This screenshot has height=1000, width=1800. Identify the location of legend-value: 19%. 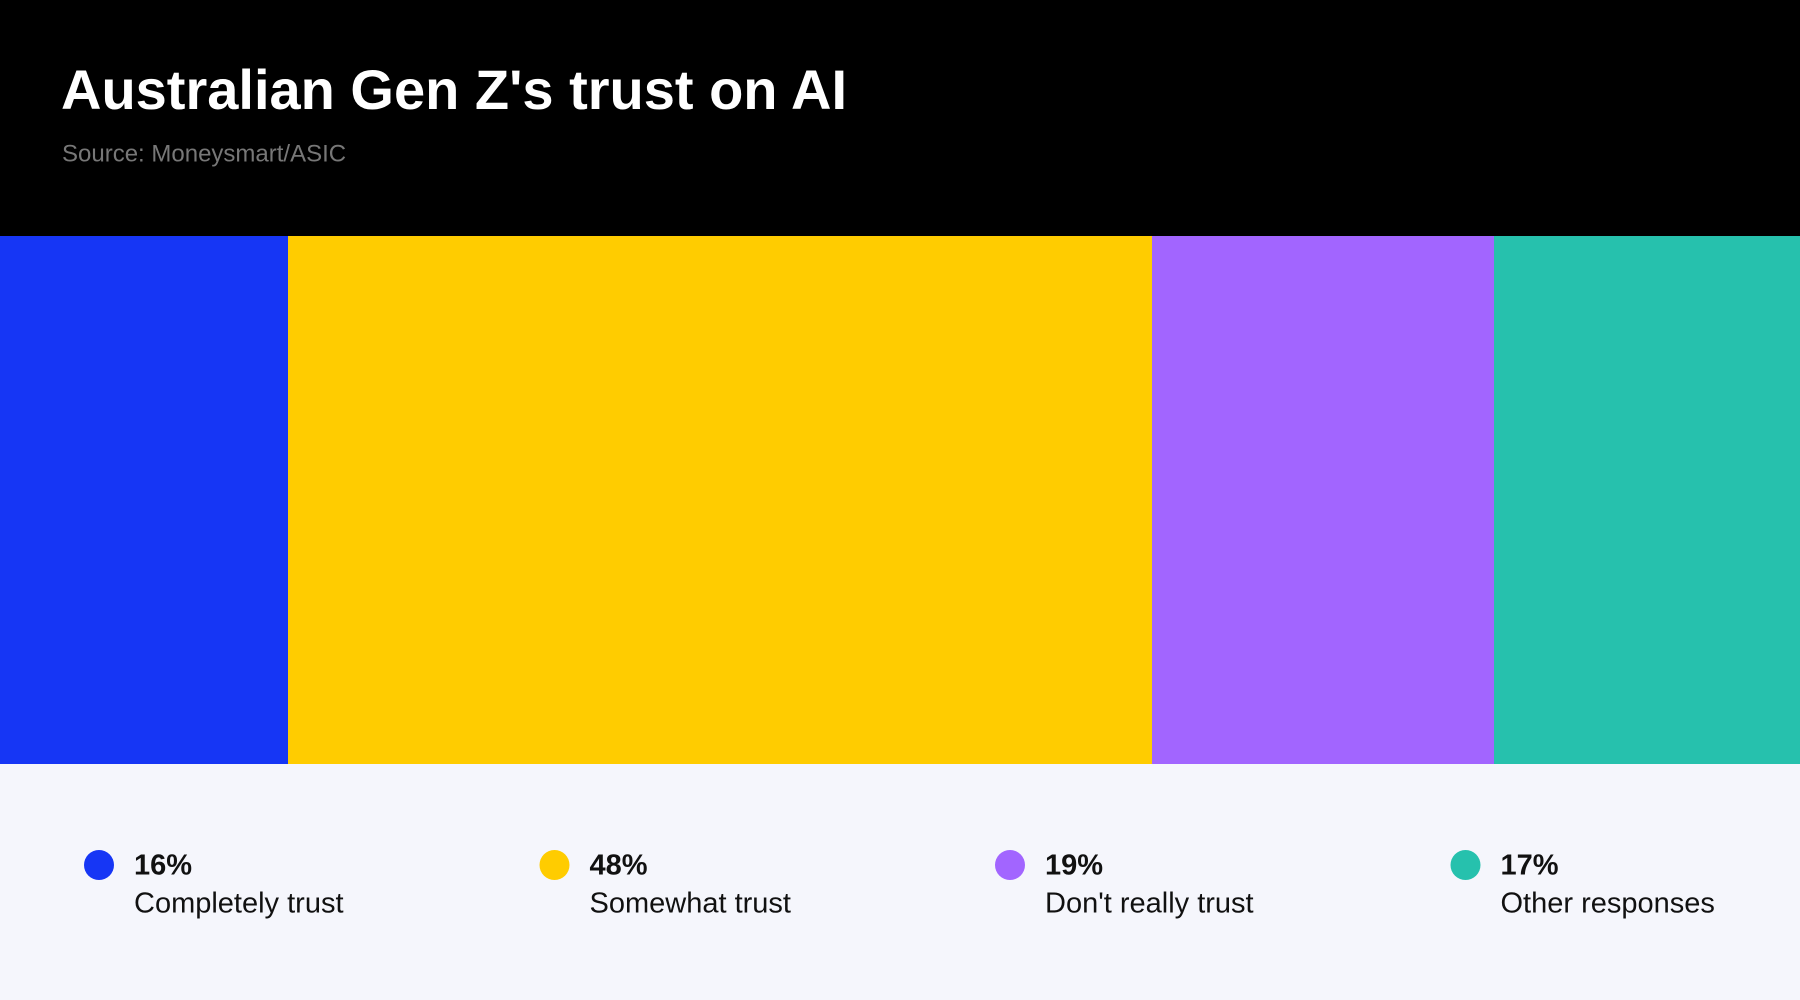
(1074, 866).